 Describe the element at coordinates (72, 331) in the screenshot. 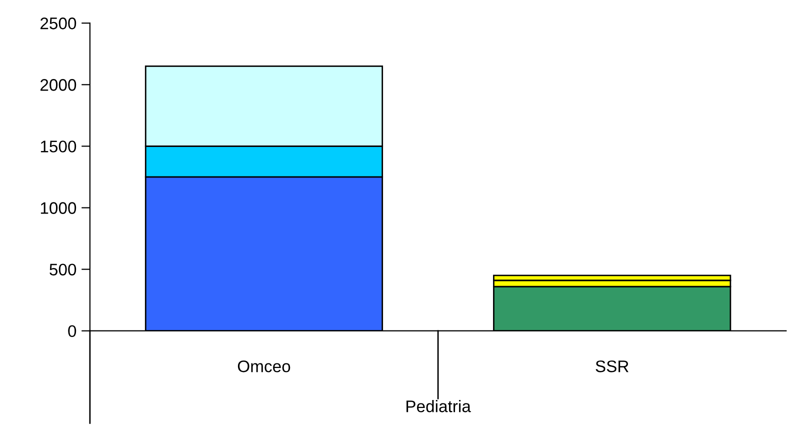

I see `y-tick-label: 0` at that location.